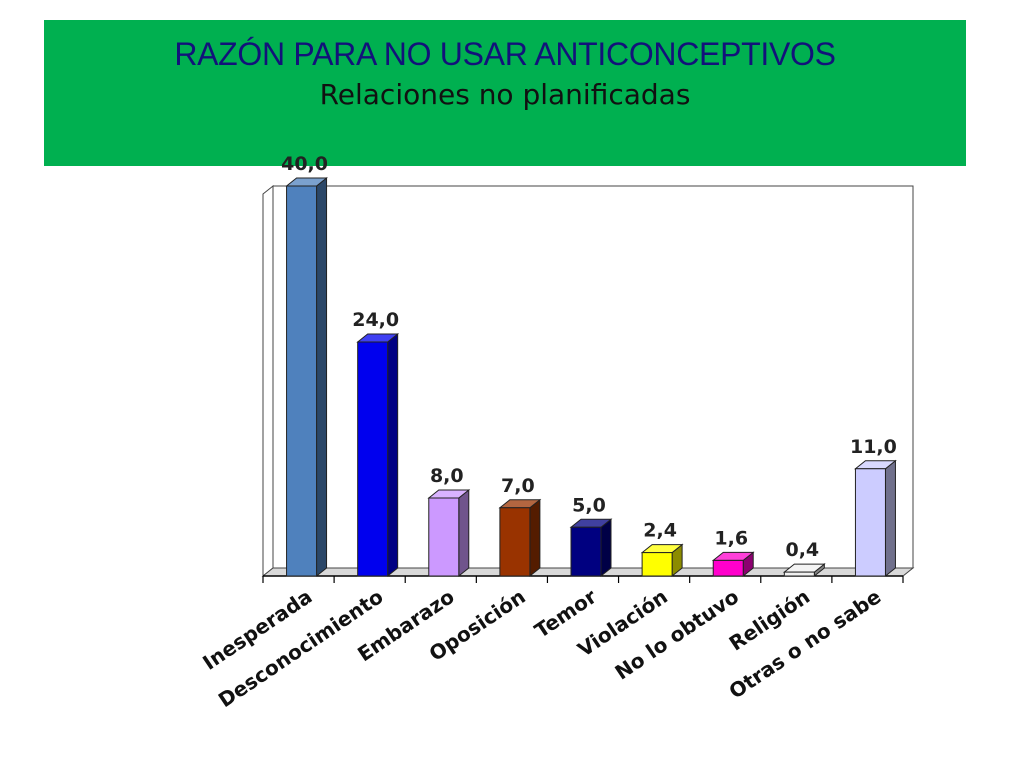 The width and height of the screenshot is (1024, 768). Describe the element at coordinates (375, 320) in the screenshot. I see `data-label: 24,0` at that location.